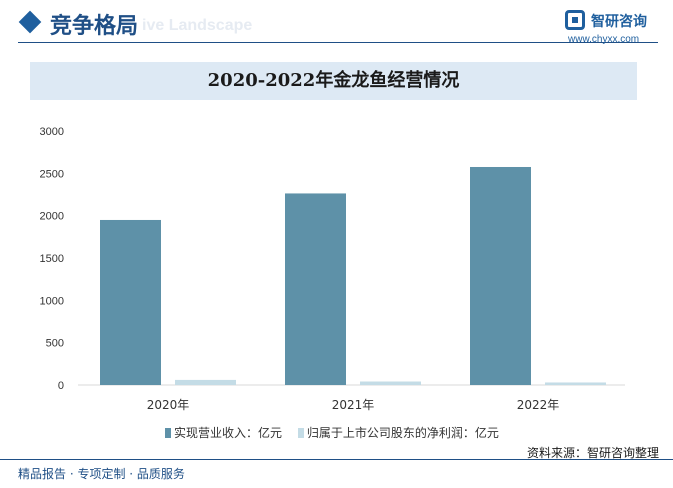 The image size is (673, 488). I want to click on legend-item-revenue: 实现营业收入：亿元, so click(223, 432).